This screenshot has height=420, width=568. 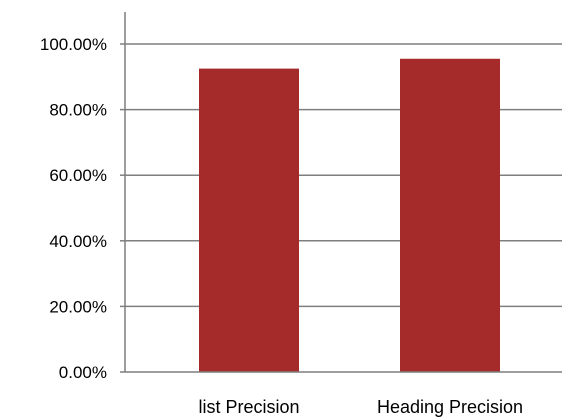 What do you see at coordinates (78, 110) in the screenshot?
I see `y-tick-label: 80.00%` at bounding box center [78, 110].